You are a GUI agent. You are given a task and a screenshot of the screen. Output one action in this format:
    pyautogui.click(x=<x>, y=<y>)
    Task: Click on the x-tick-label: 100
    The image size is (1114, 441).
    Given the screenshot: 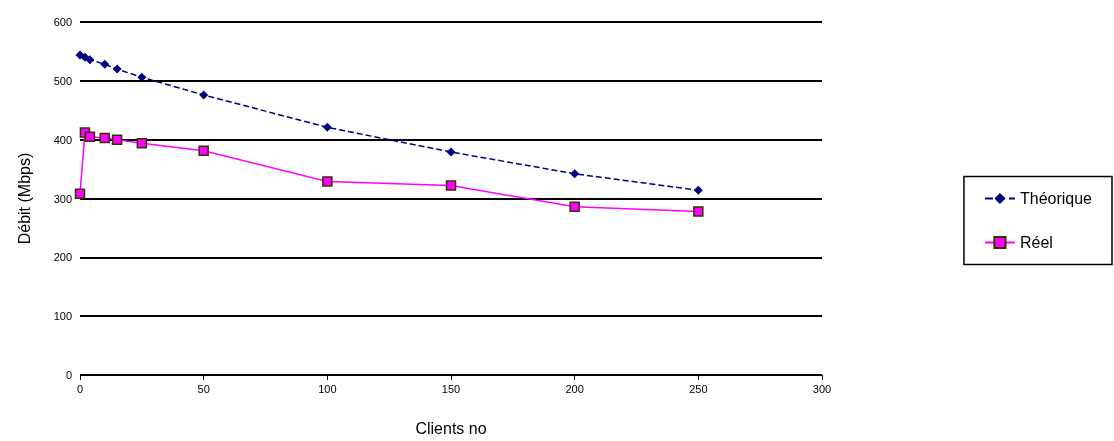 What is the action you would take?
    pyautogui.click(x=327, y=388)
    